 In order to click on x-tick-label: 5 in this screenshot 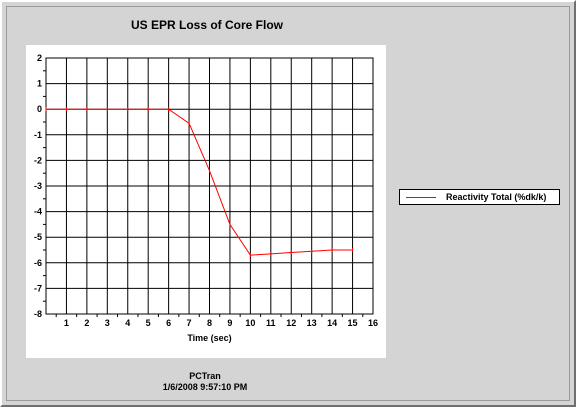, I will do `click(148, 323)`.